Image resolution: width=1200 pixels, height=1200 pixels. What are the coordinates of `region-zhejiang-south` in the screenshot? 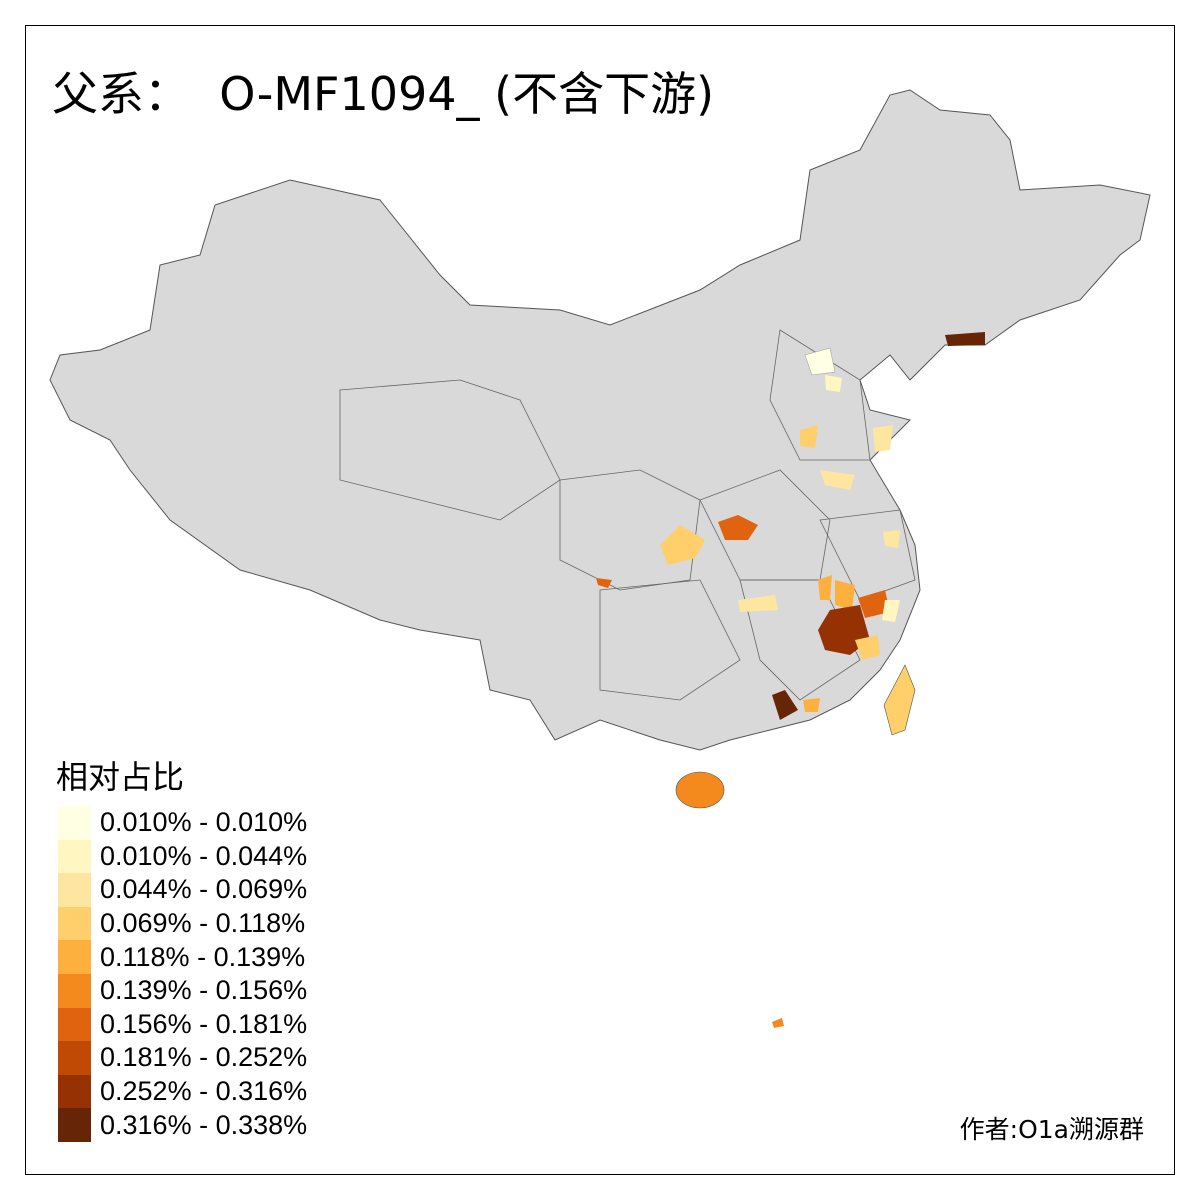 It's located at (891, 611).